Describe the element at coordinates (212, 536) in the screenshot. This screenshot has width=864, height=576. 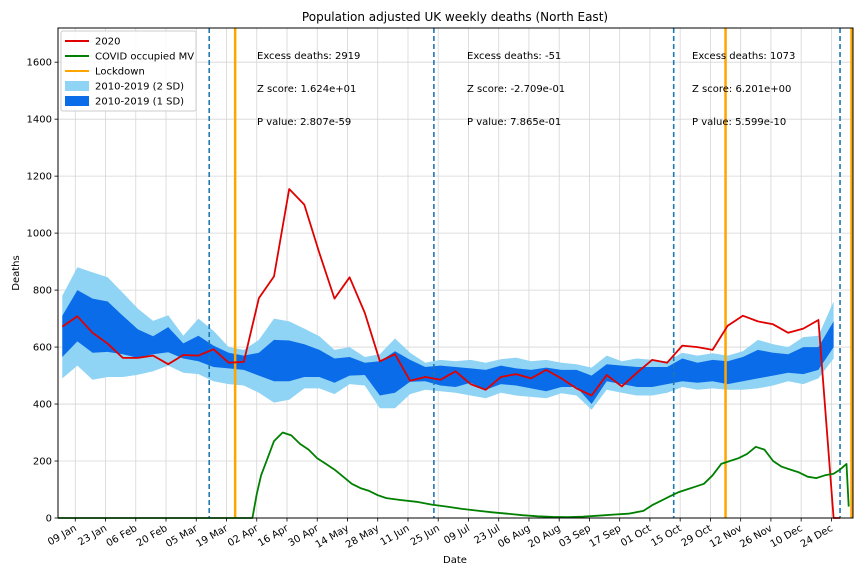
I see `x-tick-label: 19 Mar` at that location.